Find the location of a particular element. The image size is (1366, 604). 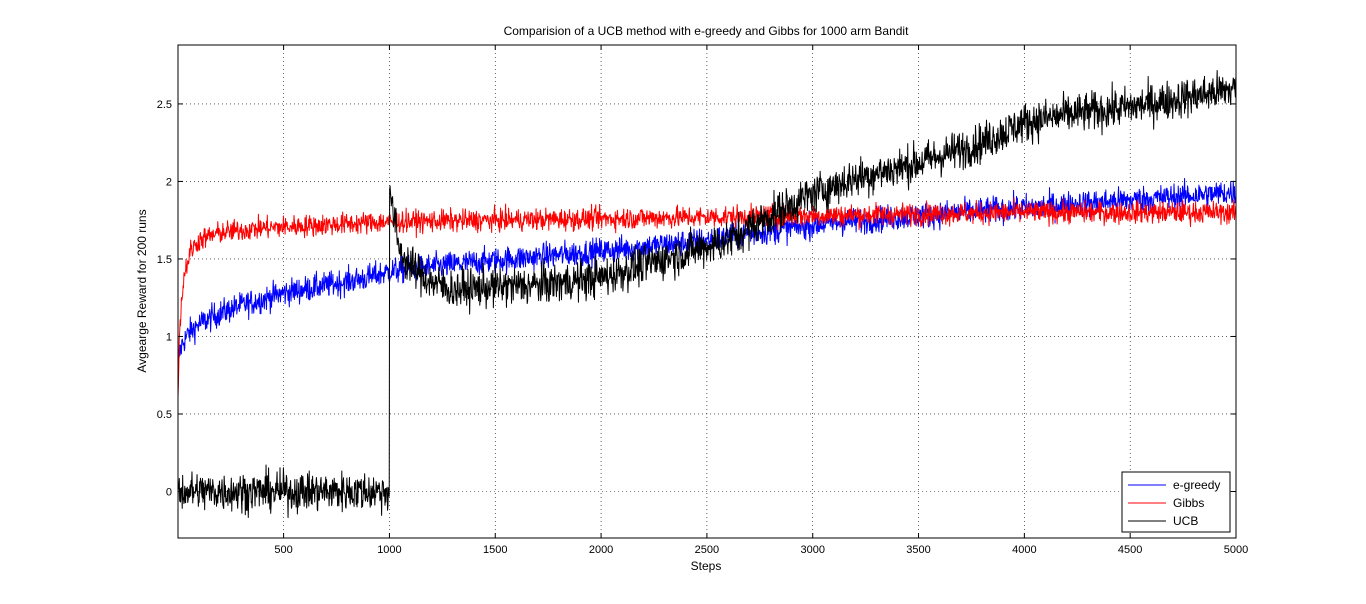

legend: e-greedy Gibbs UCB is located at coordinates (1176, 502).